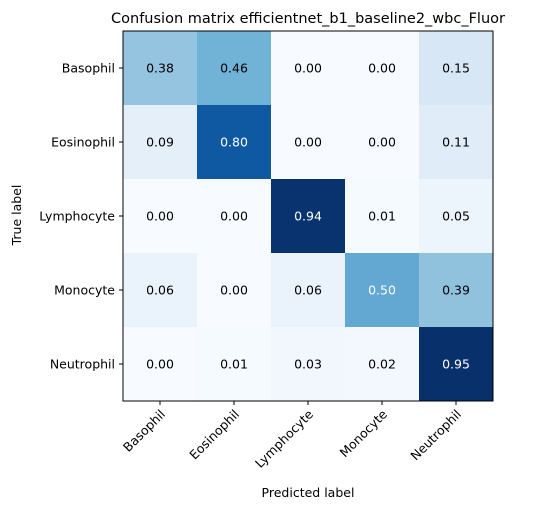 This screenshot has width=545, height=509. Describe the element at coordinates (16, 216) in the screenshot. I see `y-axis-label: True label` at that location.